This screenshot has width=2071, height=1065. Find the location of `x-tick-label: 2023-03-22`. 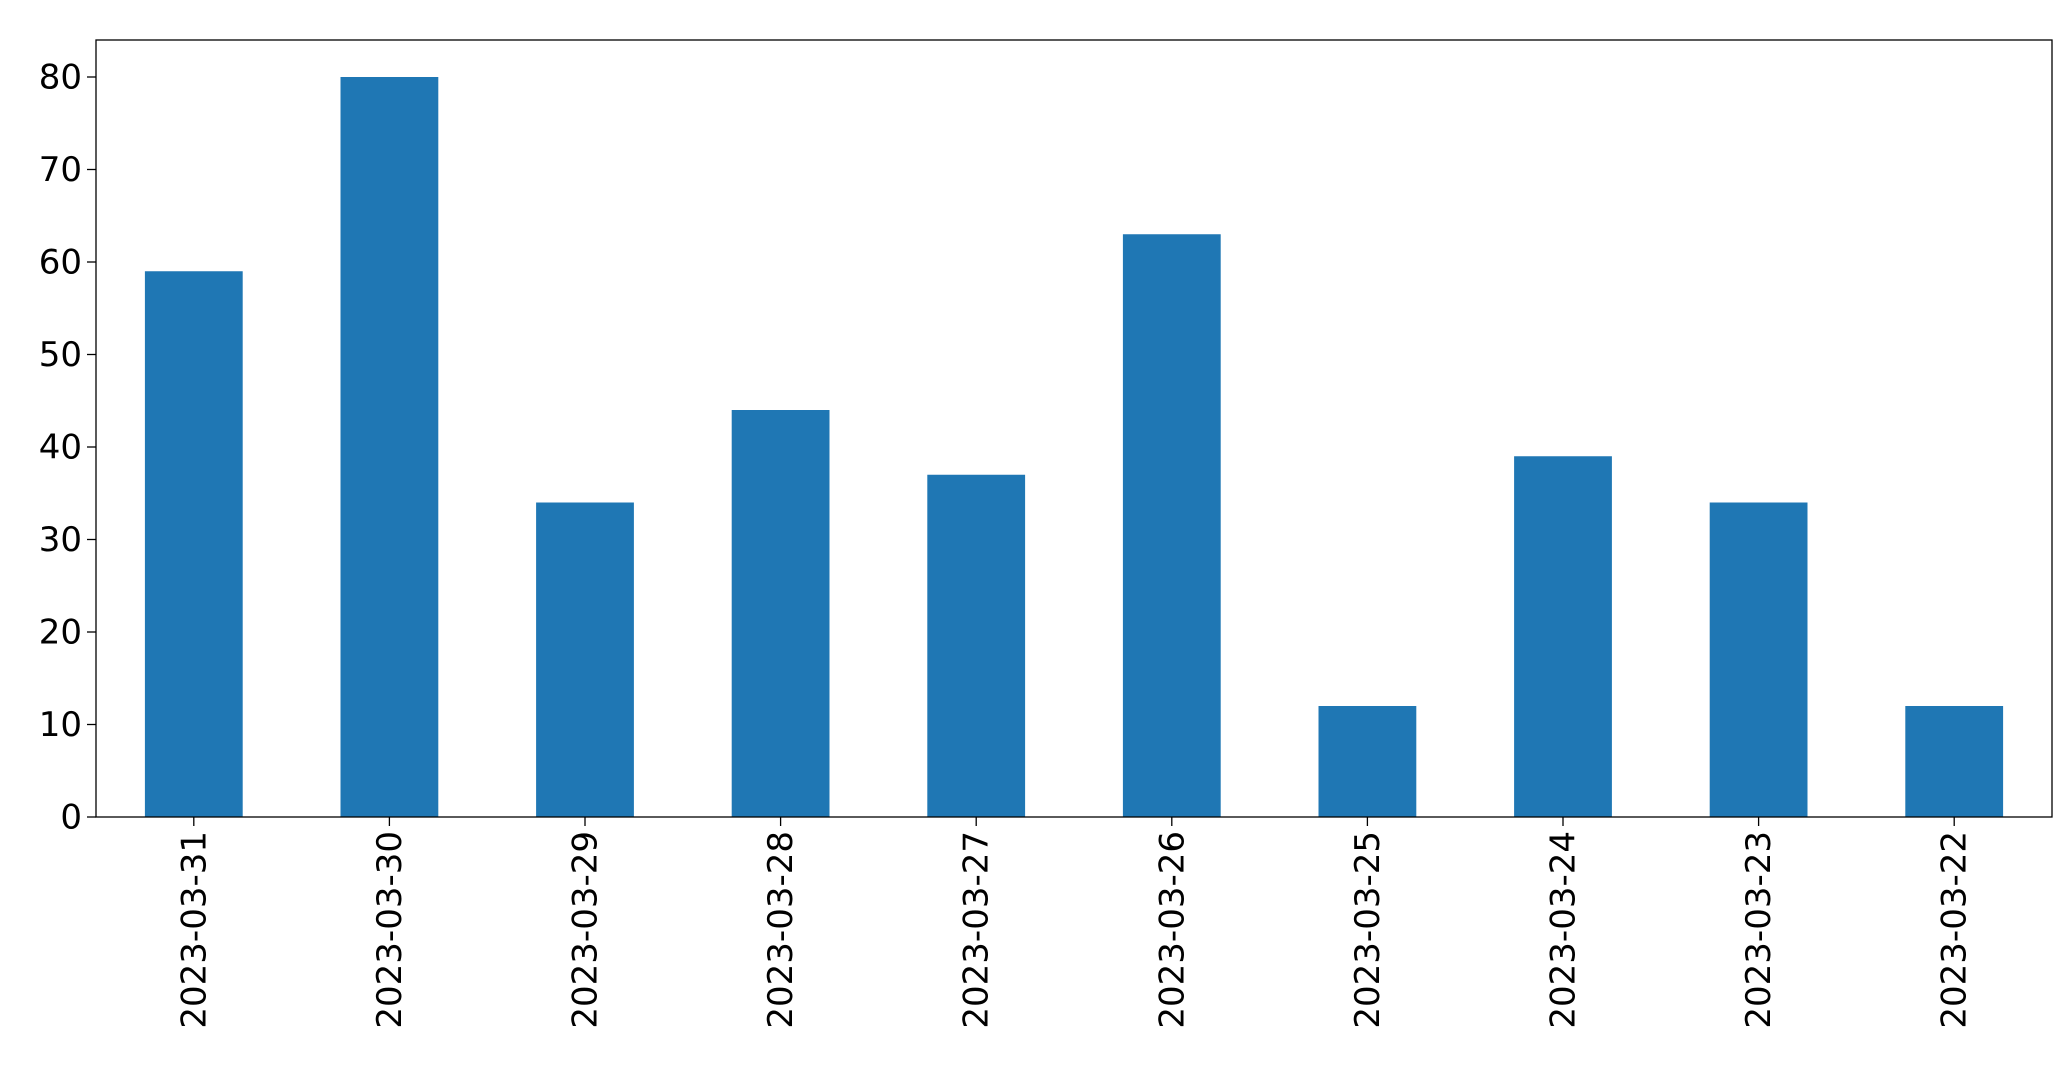

x-tick-label: 2023-03-22 is located at coordinates (1955, 930).